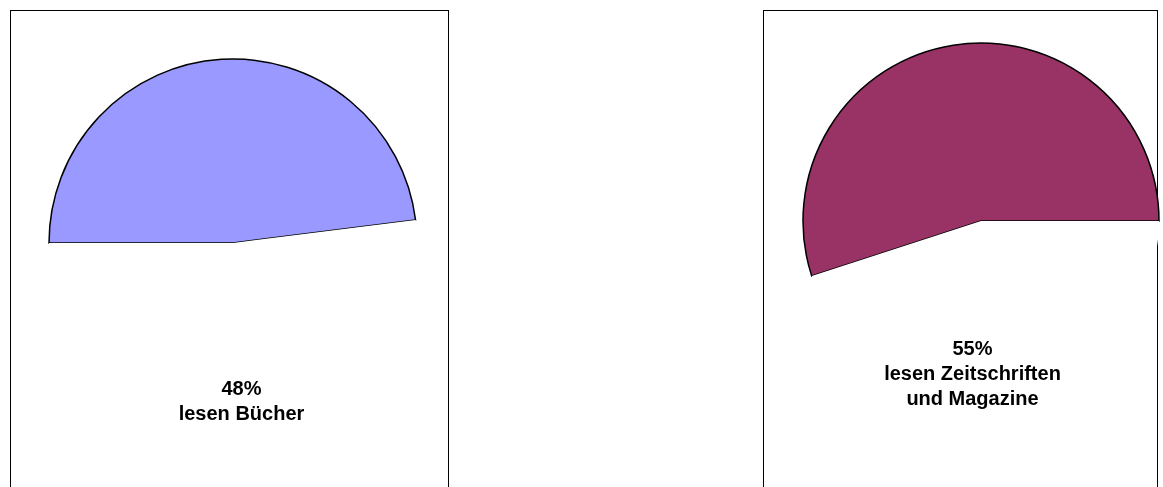 The image size is (1163, 487). I want to click on text: 55%, so click(972, 348).